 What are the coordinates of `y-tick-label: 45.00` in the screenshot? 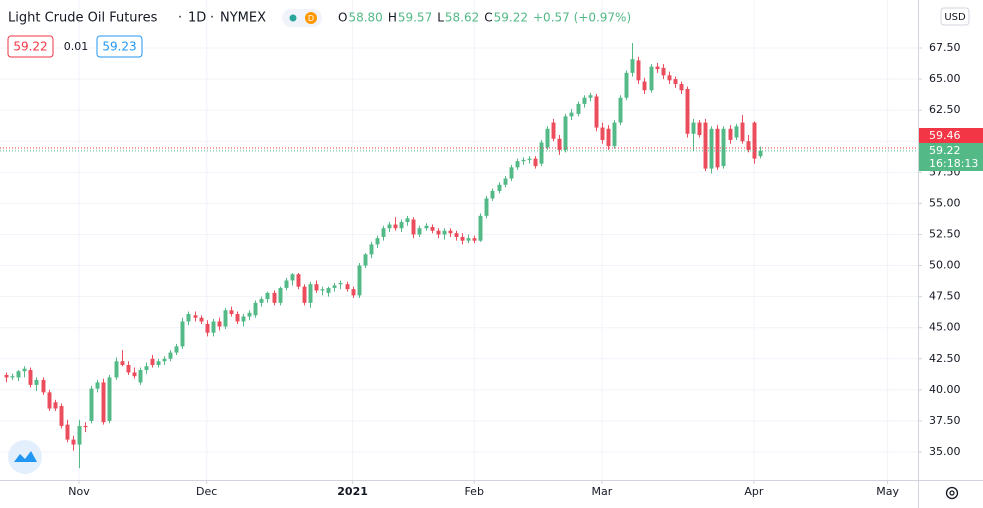 It's located at (945, 327).